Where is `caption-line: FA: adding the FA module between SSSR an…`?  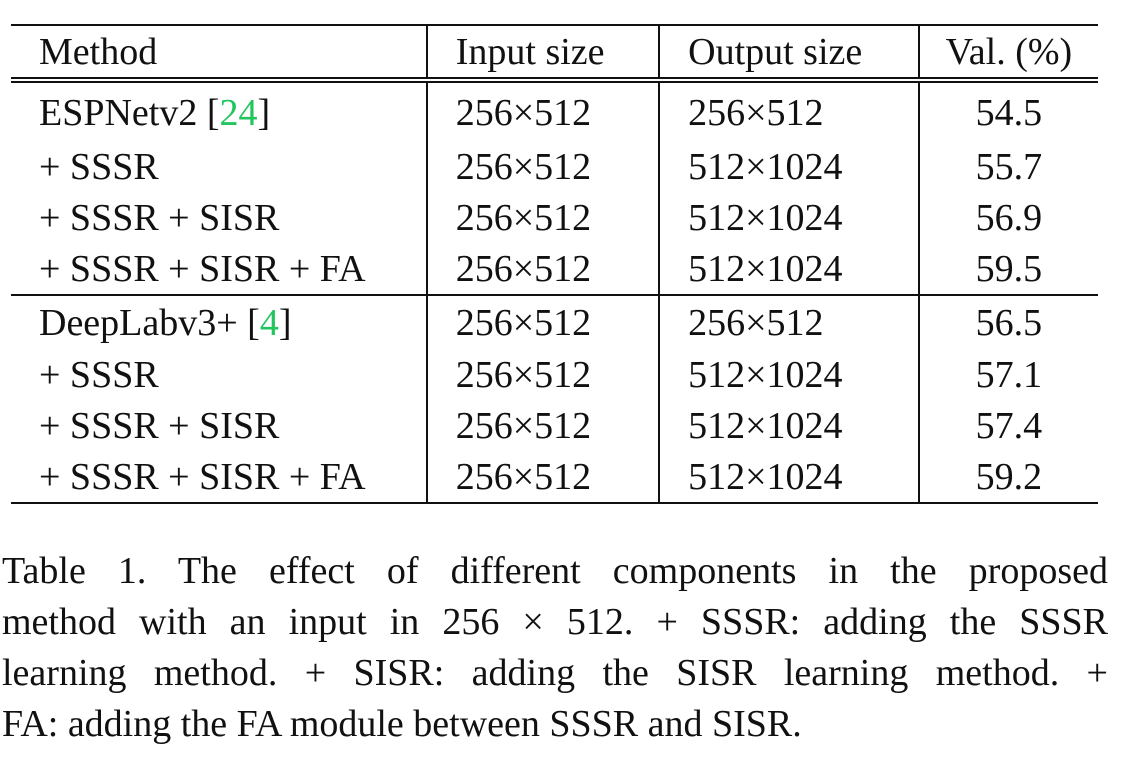
caption-line: FA: adding the FA module between SSSR an… is located at coordinates (402, 724).